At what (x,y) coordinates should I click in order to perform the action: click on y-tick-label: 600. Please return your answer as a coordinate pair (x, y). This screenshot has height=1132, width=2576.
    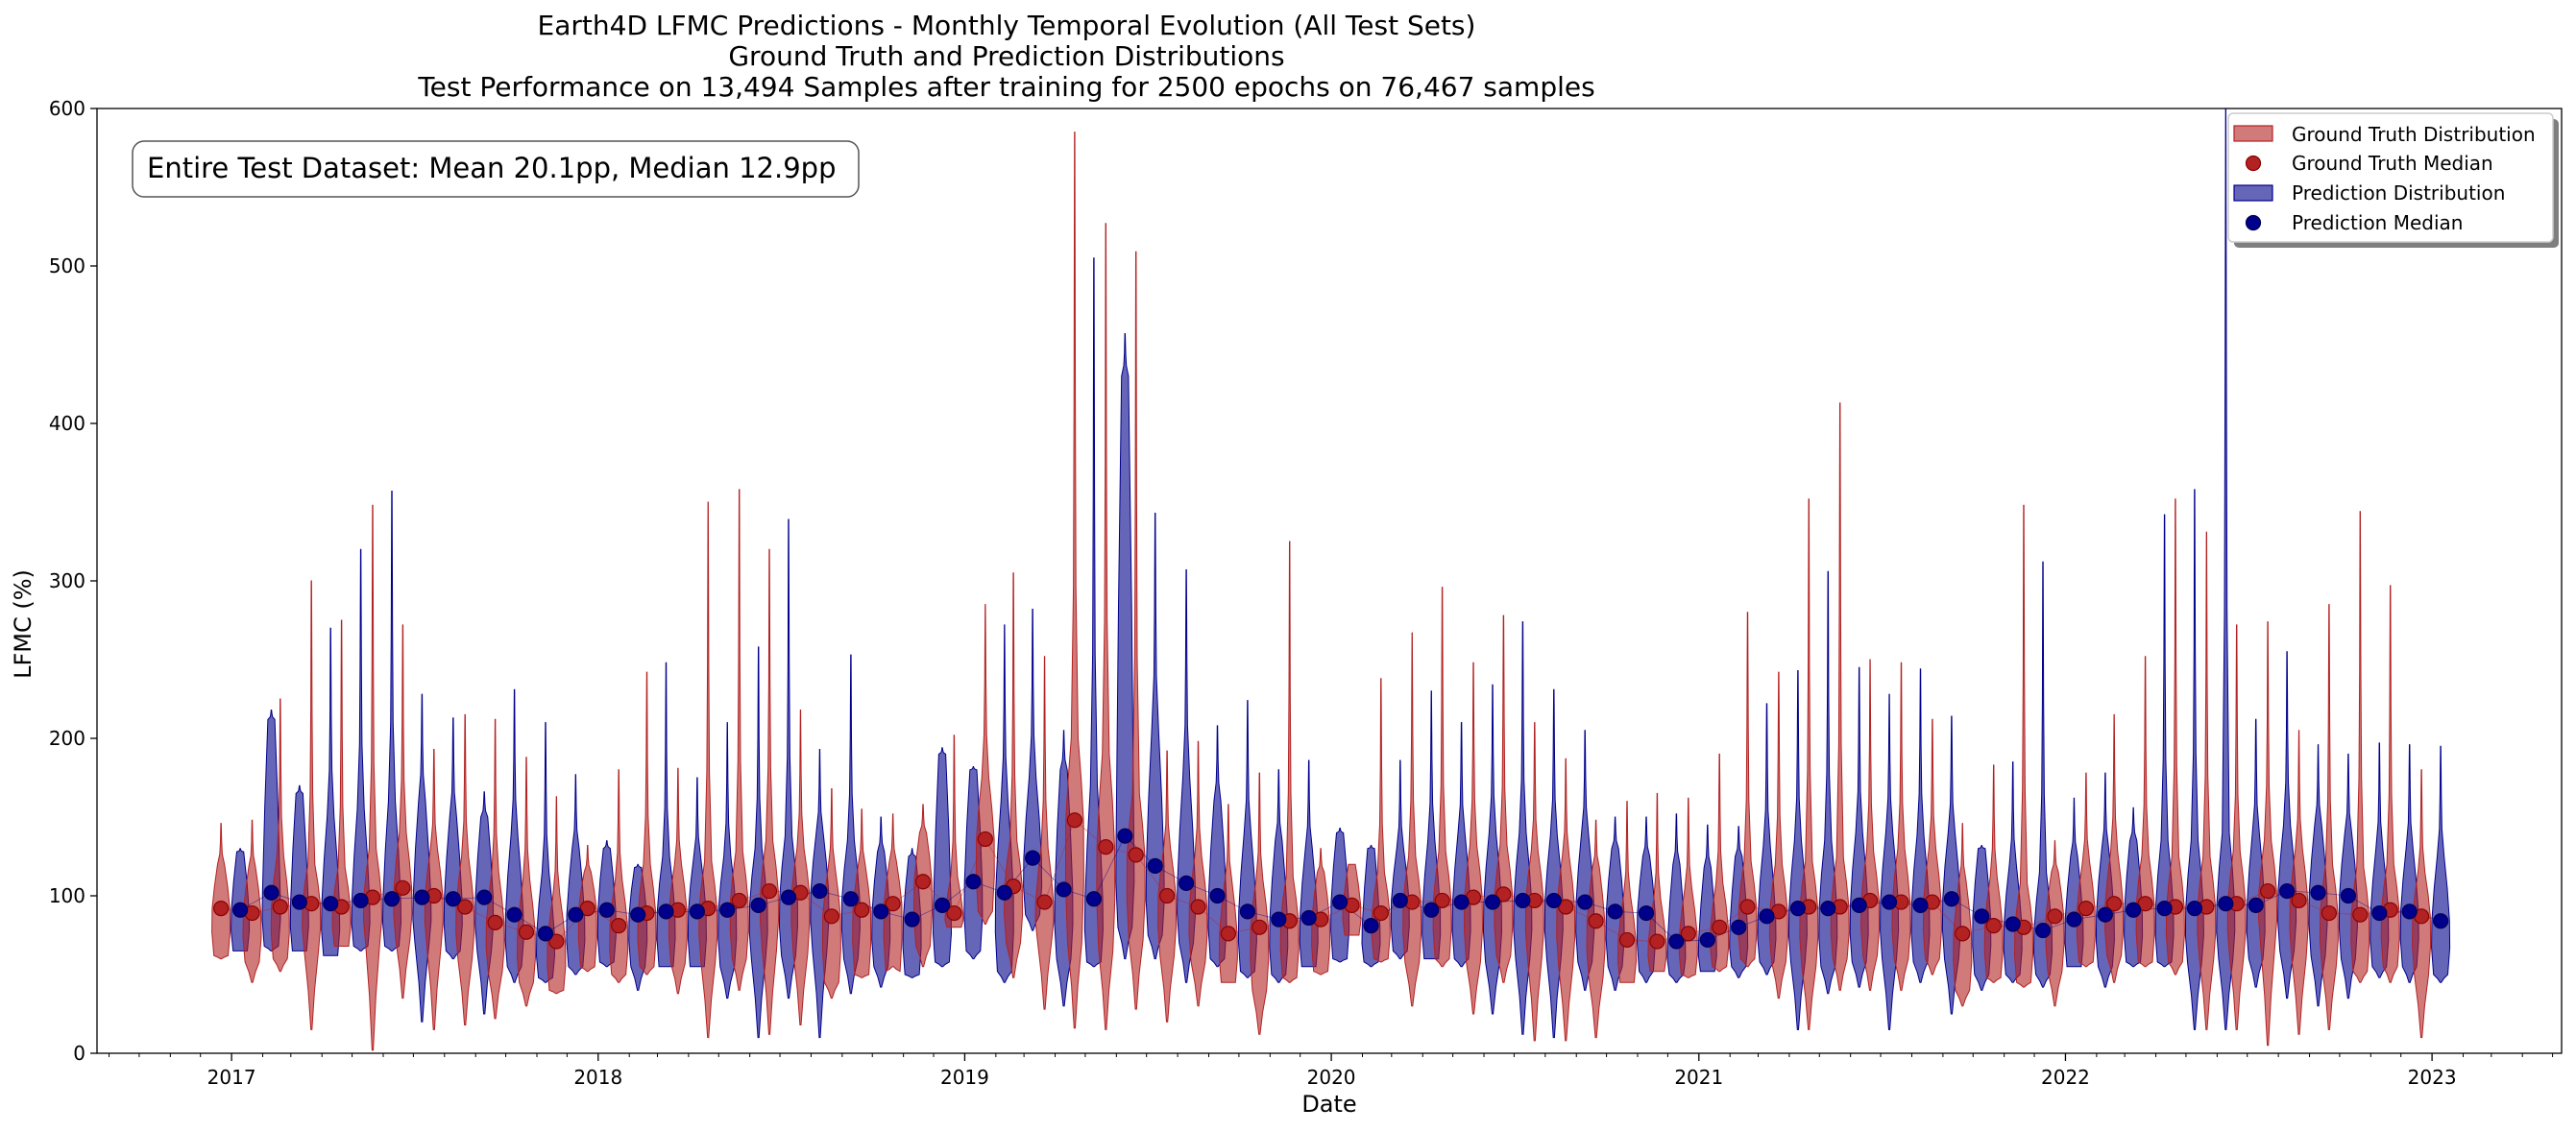
    Looking at the image, I should click on (67, 109).